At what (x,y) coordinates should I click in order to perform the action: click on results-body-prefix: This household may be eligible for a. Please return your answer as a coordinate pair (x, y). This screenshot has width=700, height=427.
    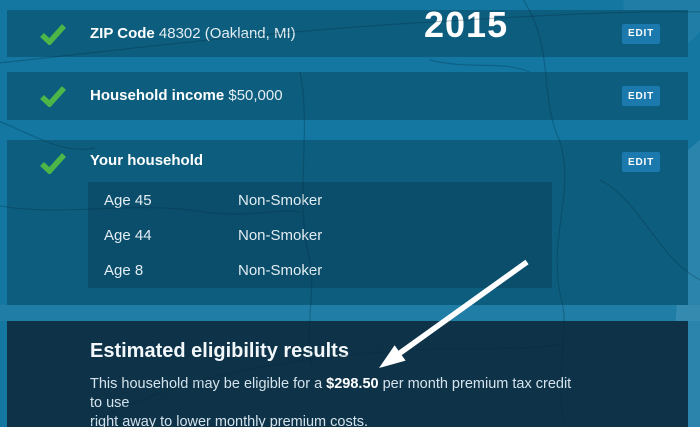
    Looking at the image, I should click on (208, 384).